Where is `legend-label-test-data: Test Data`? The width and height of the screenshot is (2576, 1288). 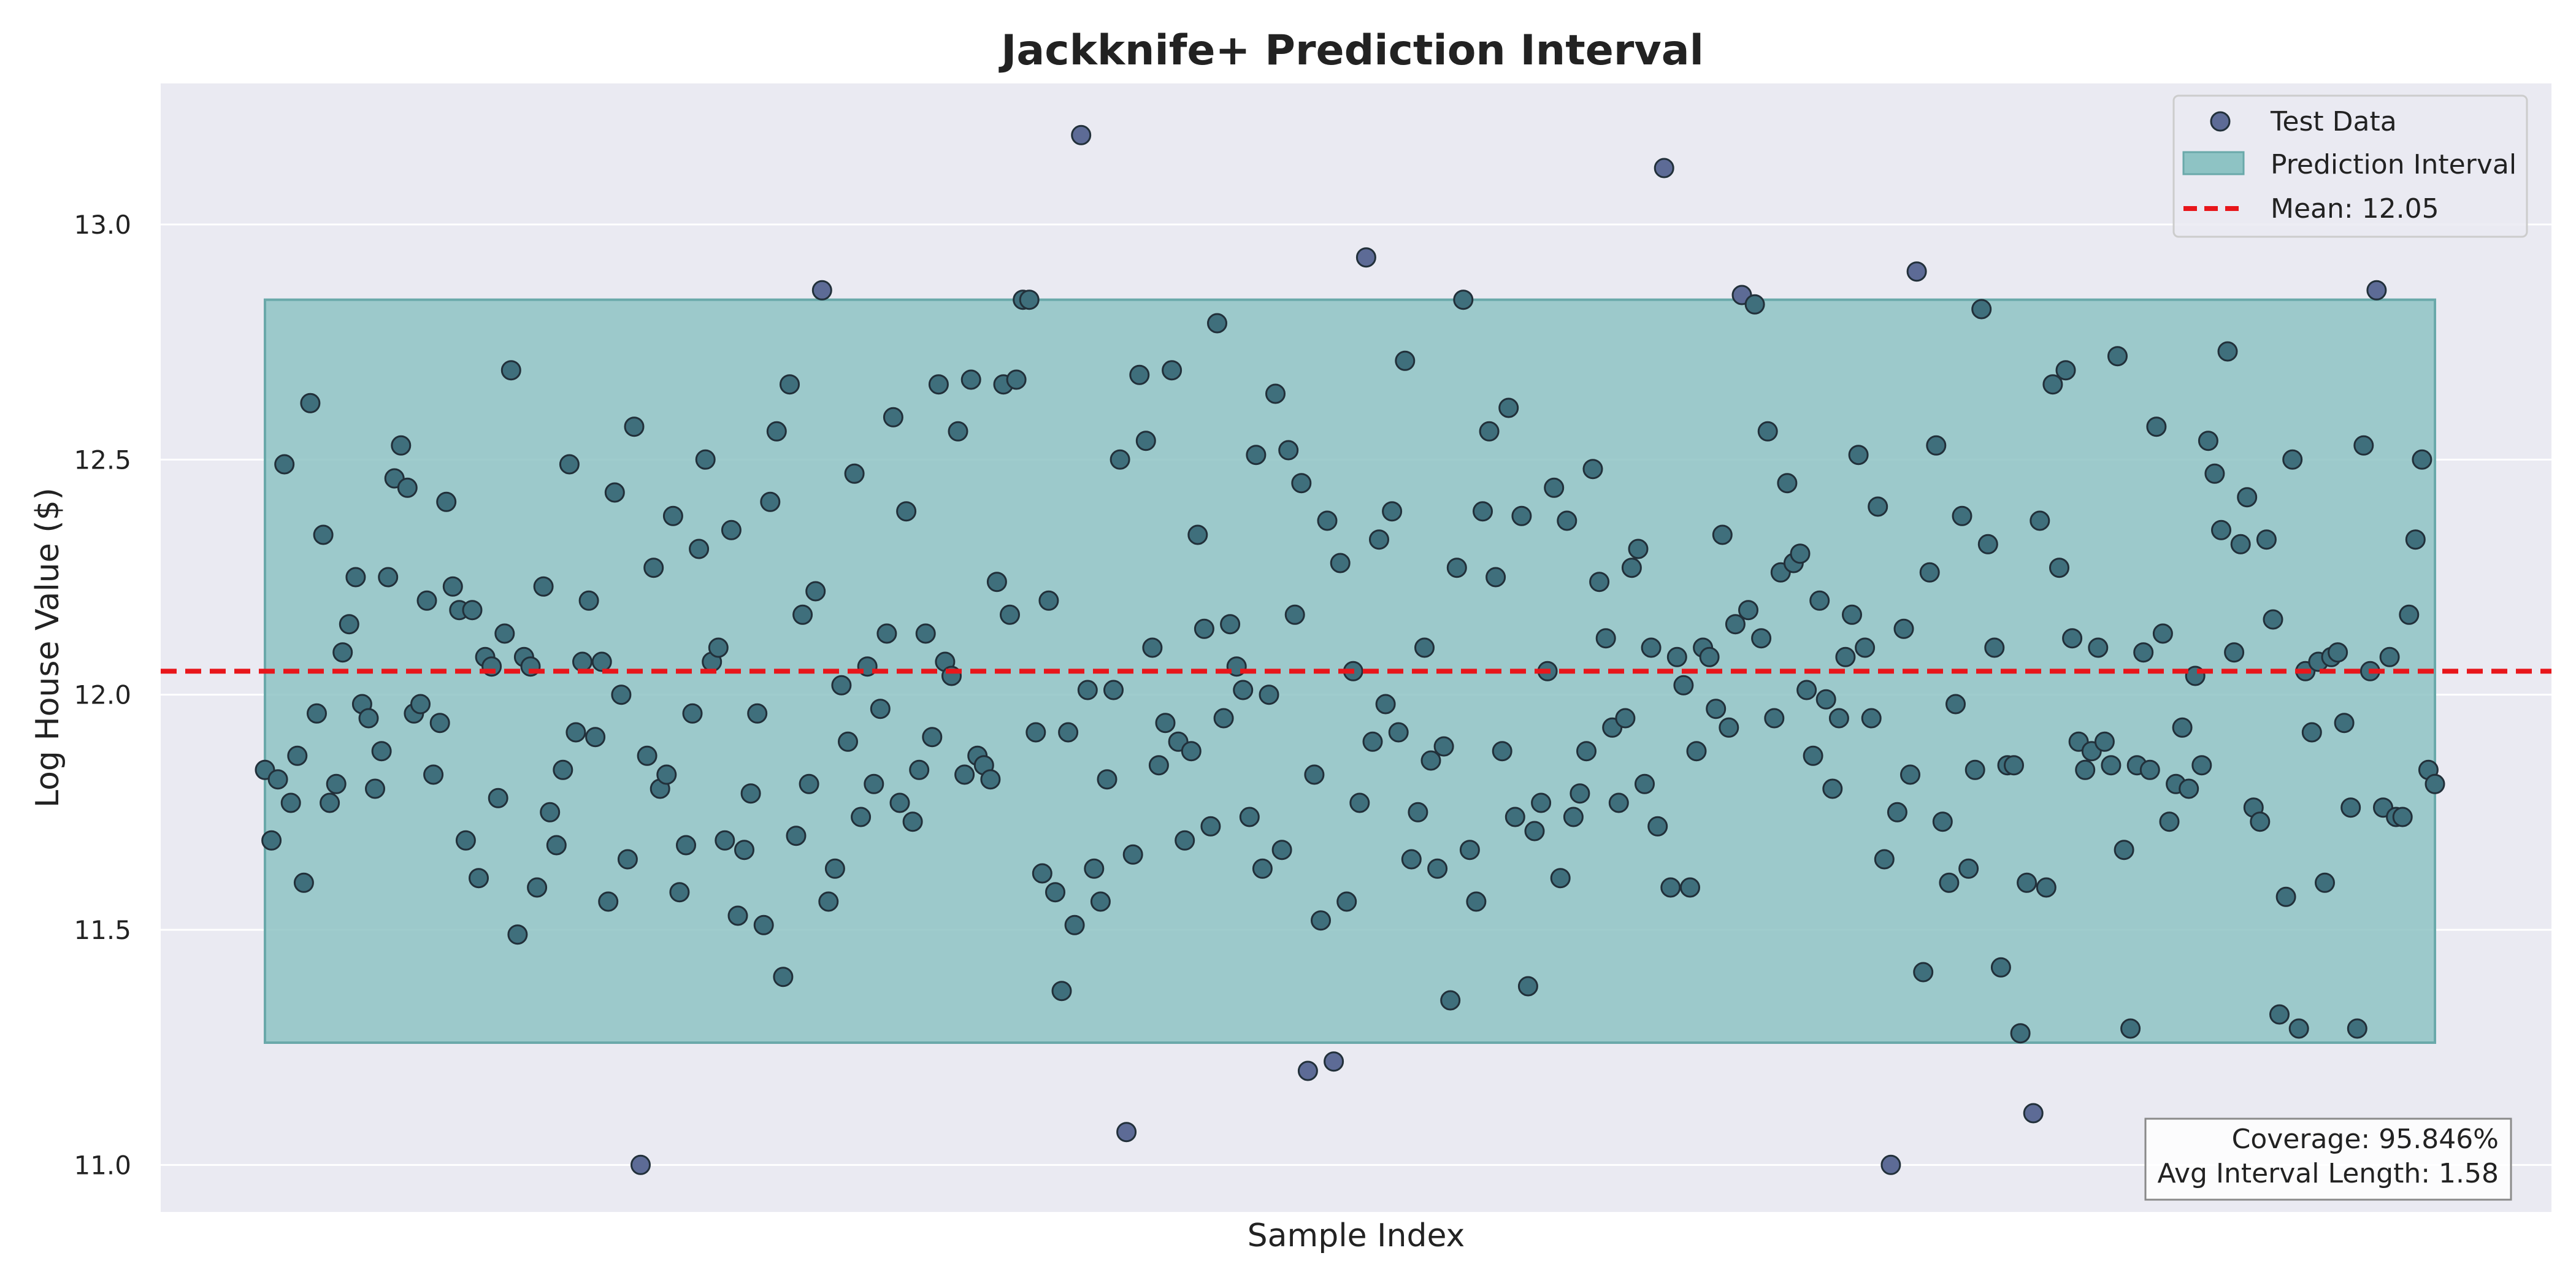 legend-label-test-data: Test Data is located at coordinates (2333, 121).